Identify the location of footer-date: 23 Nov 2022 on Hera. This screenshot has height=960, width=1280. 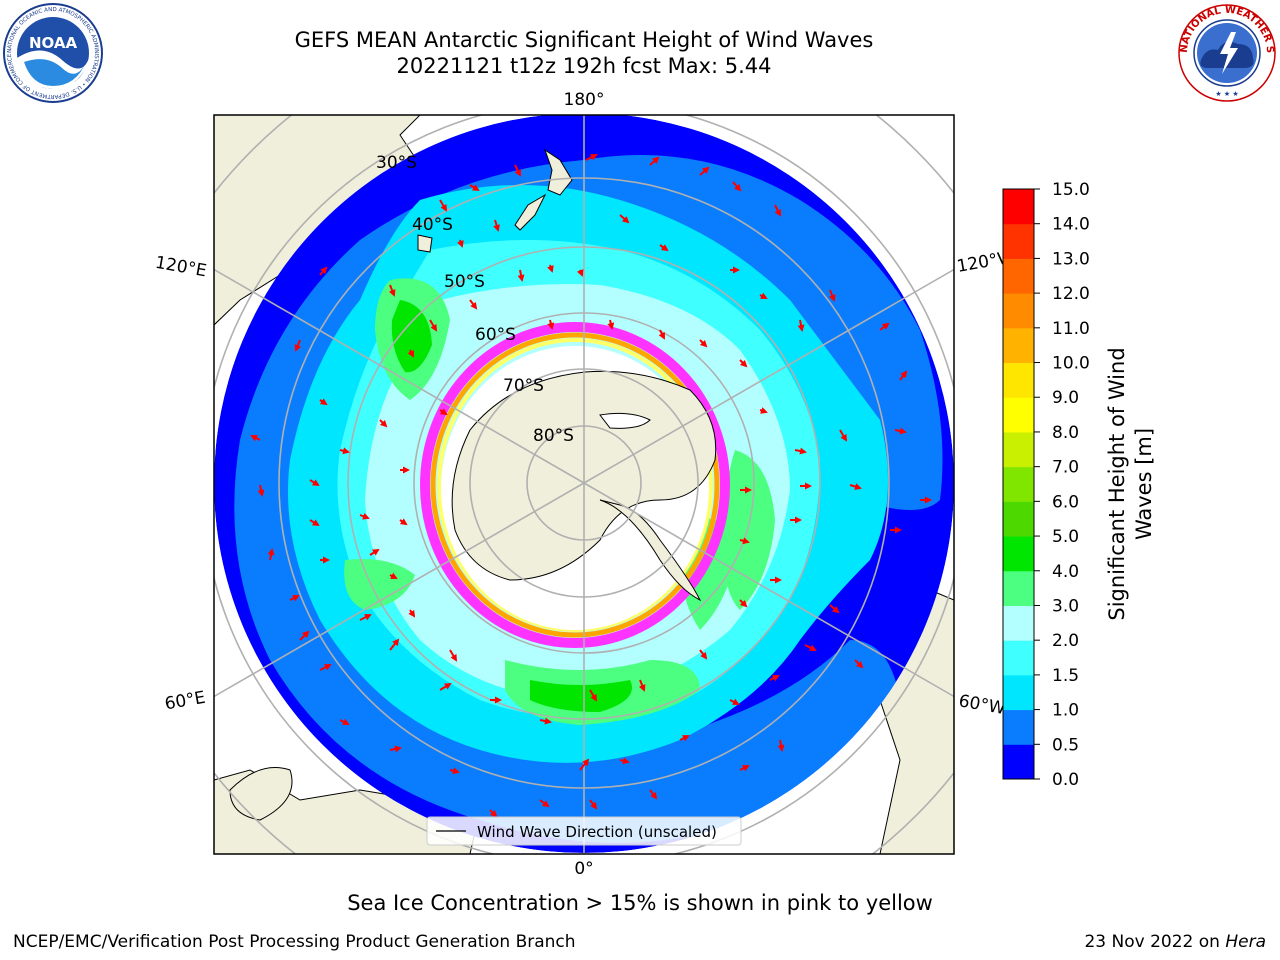
(1175, 942).